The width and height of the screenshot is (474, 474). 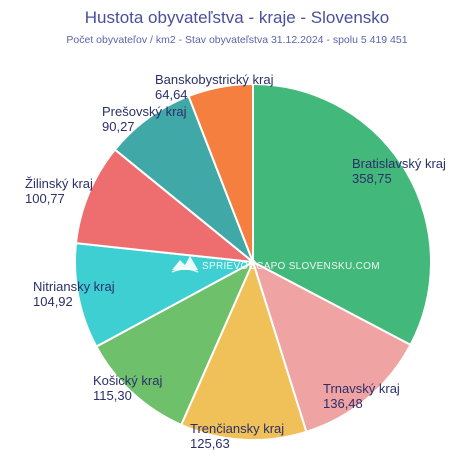 What do you see at coordinates (118, 126) in the screenshot?
I see `slice-value-label: 90,27` at bounding box center [118, 126].